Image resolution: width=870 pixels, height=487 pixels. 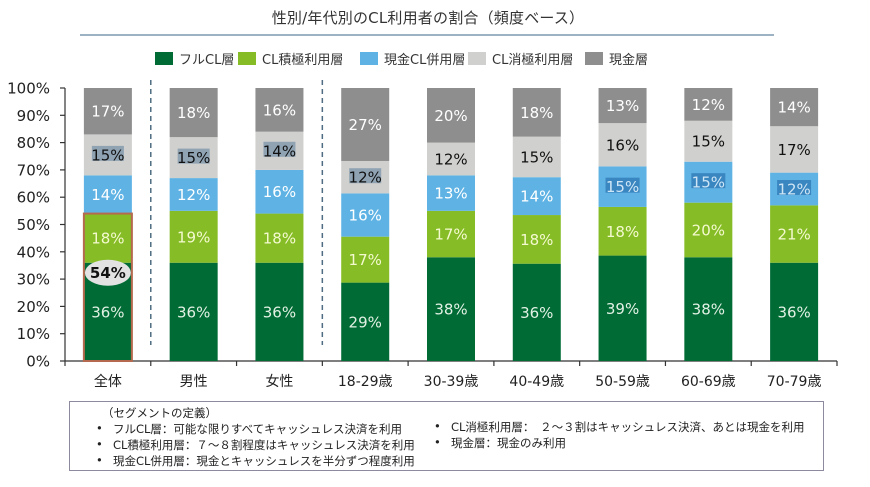 What do you see at coordinates (107, 287) in the screenshot?
I see `highlight-outline` at bounding box center [107, 287].